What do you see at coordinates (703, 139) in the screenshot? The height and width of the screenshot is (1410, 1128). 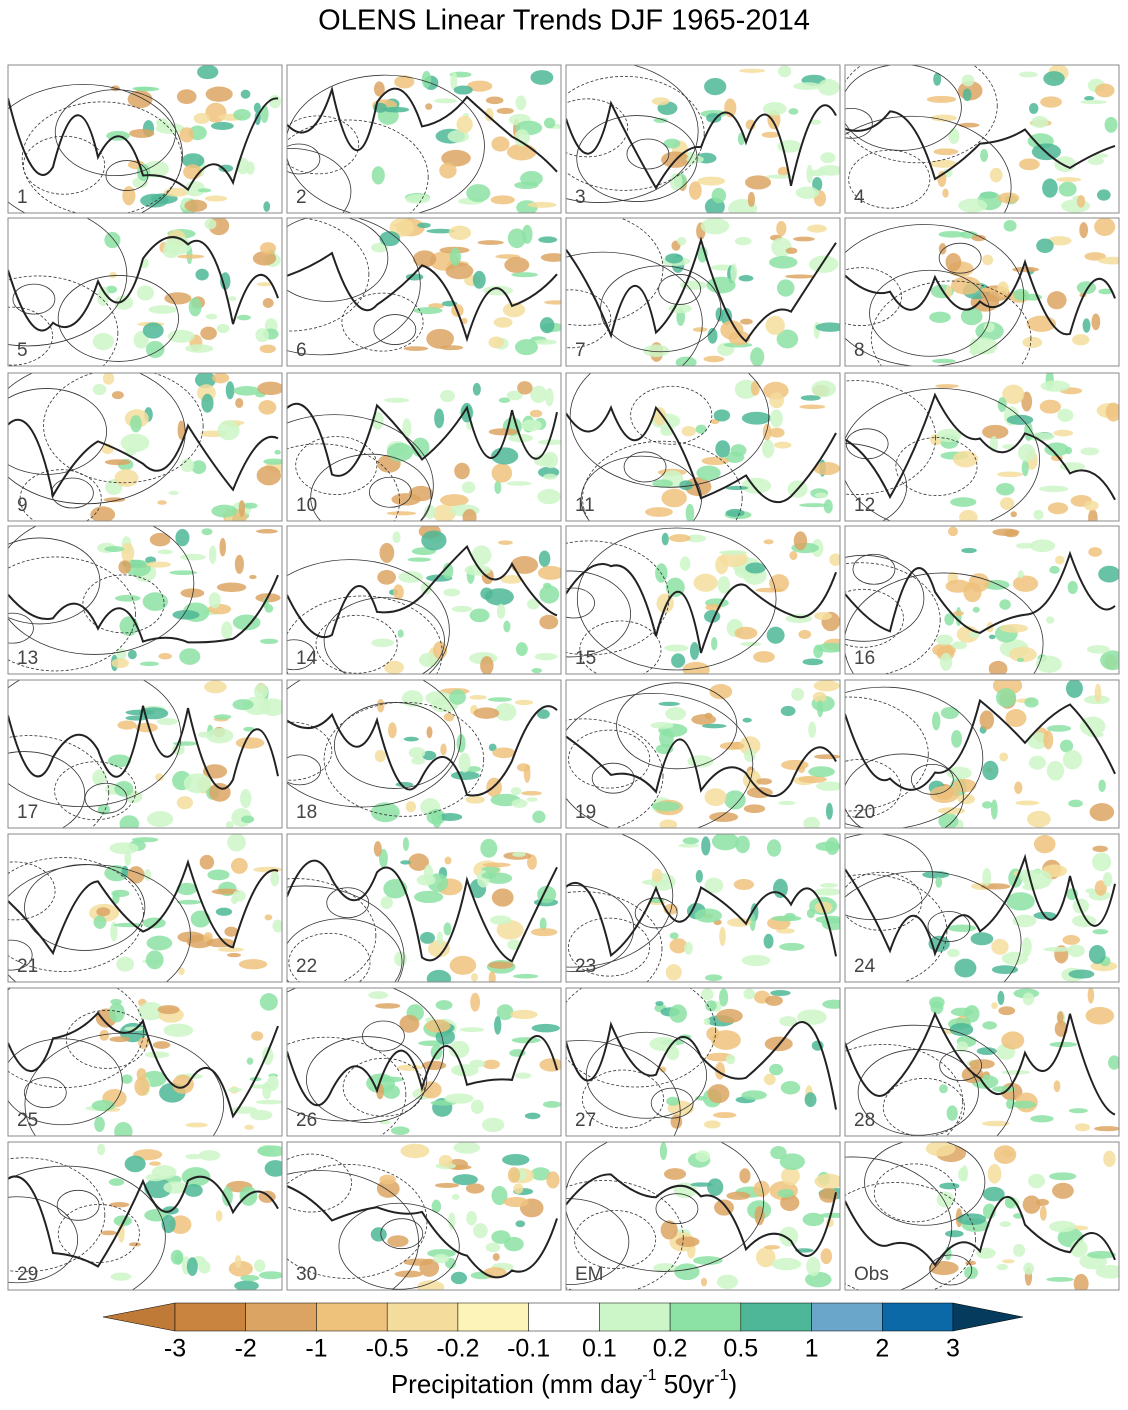 I see `panel-bg` at bounding box center [703, 139].